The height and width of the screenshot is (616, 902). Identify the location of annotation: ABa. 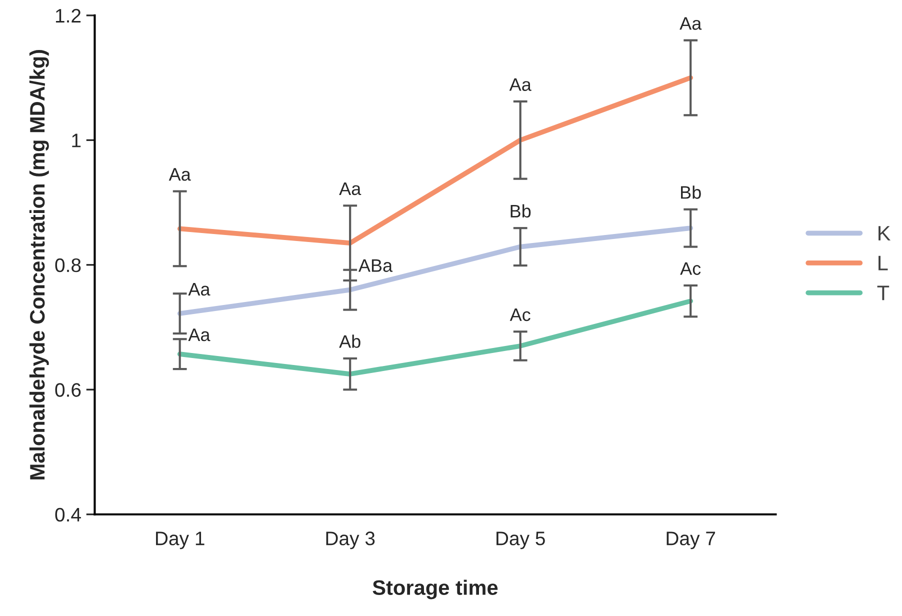
(375, 265).